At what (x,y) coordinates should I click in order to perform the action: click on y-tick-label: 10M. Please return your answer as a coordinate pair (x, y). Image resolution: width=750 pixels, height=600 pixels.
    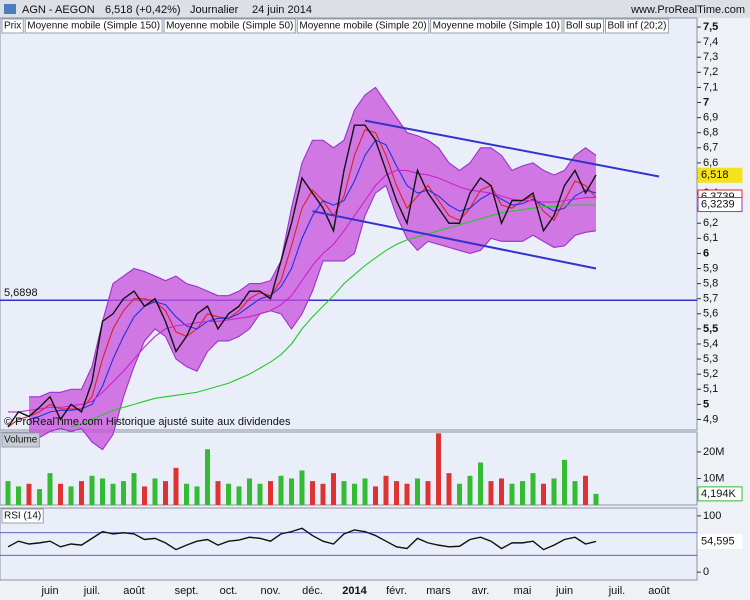
    Looking at the image, I should click on (713, 478).